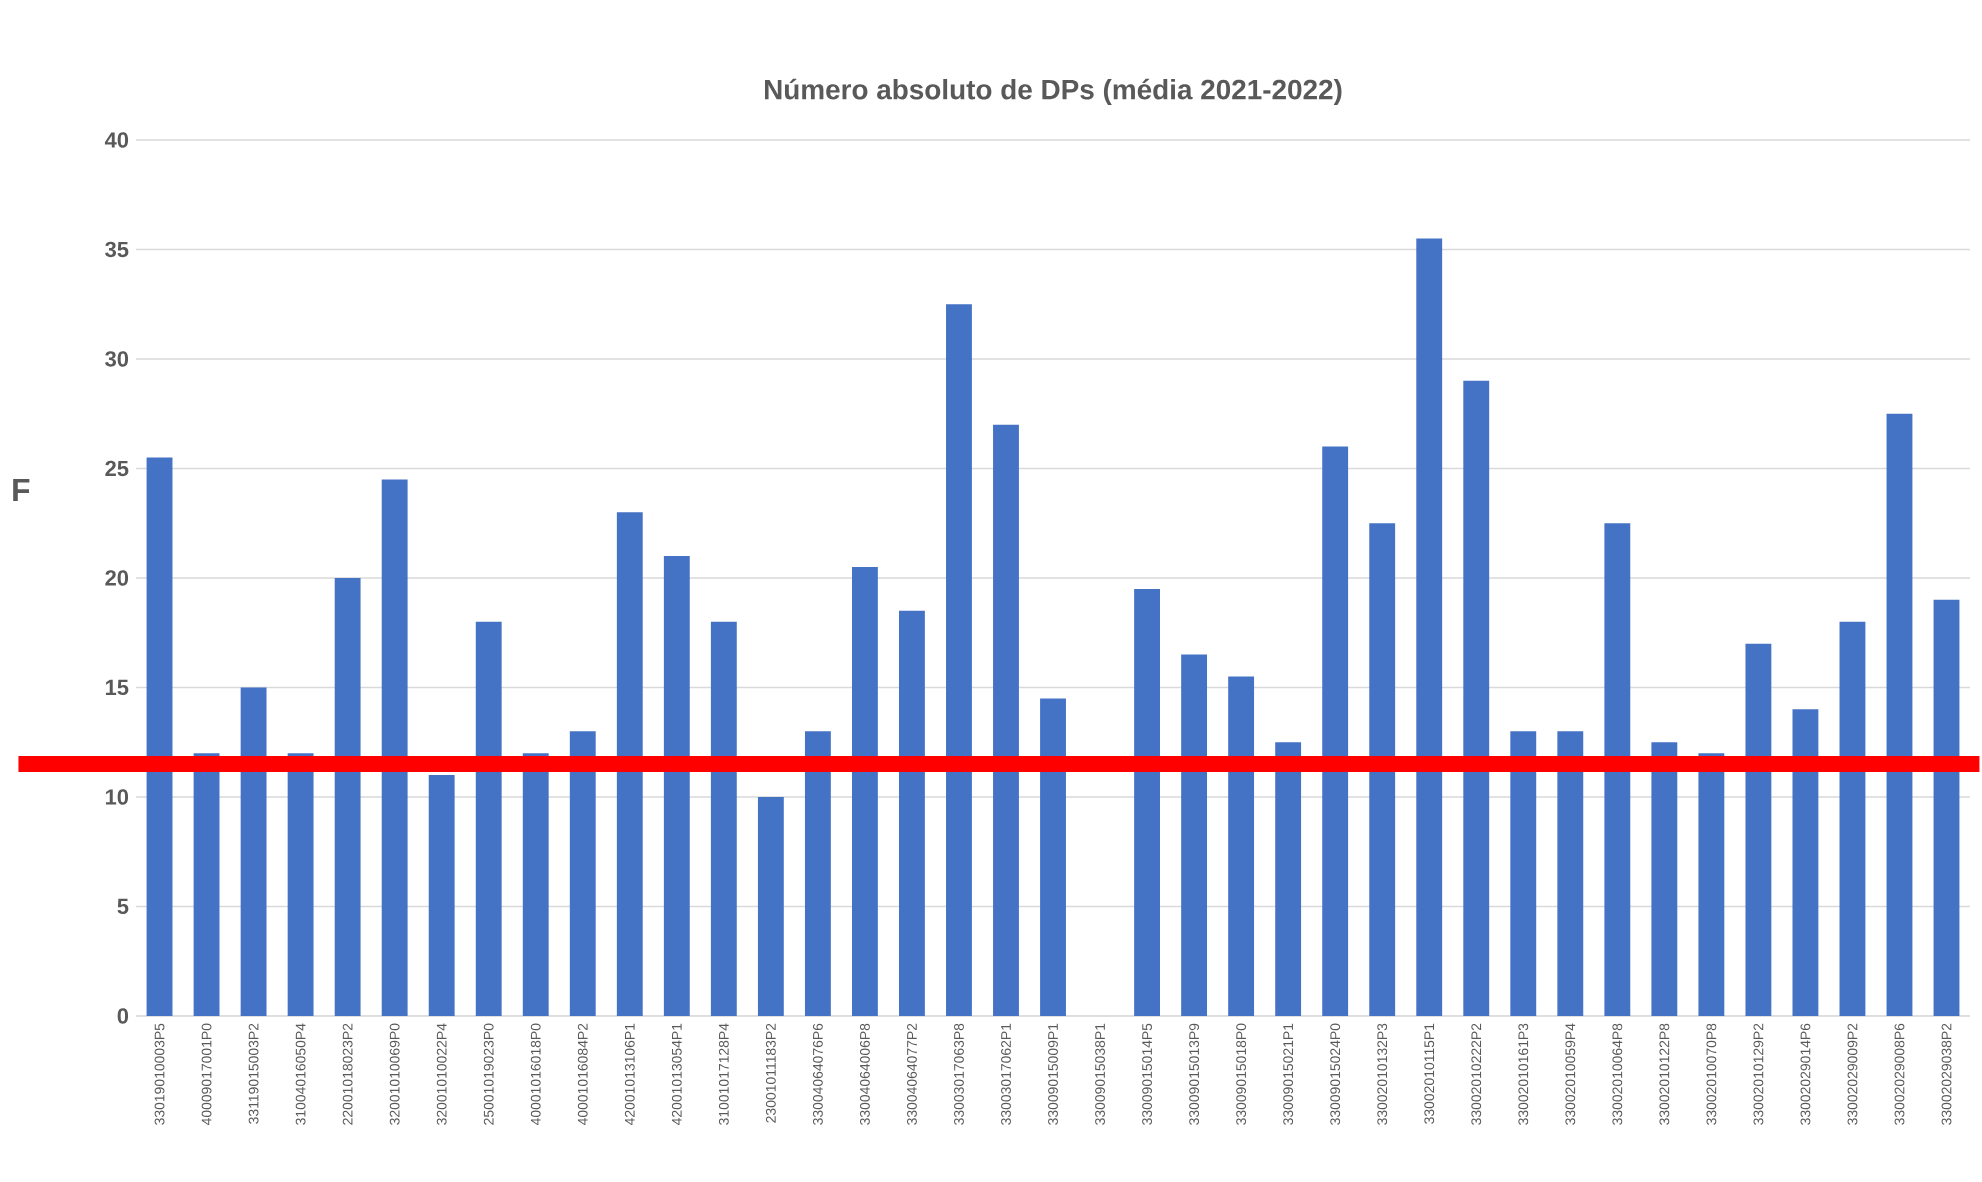 The height and width of the screenshot is (1182, 1982). What do you see at coordinates (123, 1016) in the screenshot?
I see `y-tick-label: 0` at bounding box center [123, 1016].